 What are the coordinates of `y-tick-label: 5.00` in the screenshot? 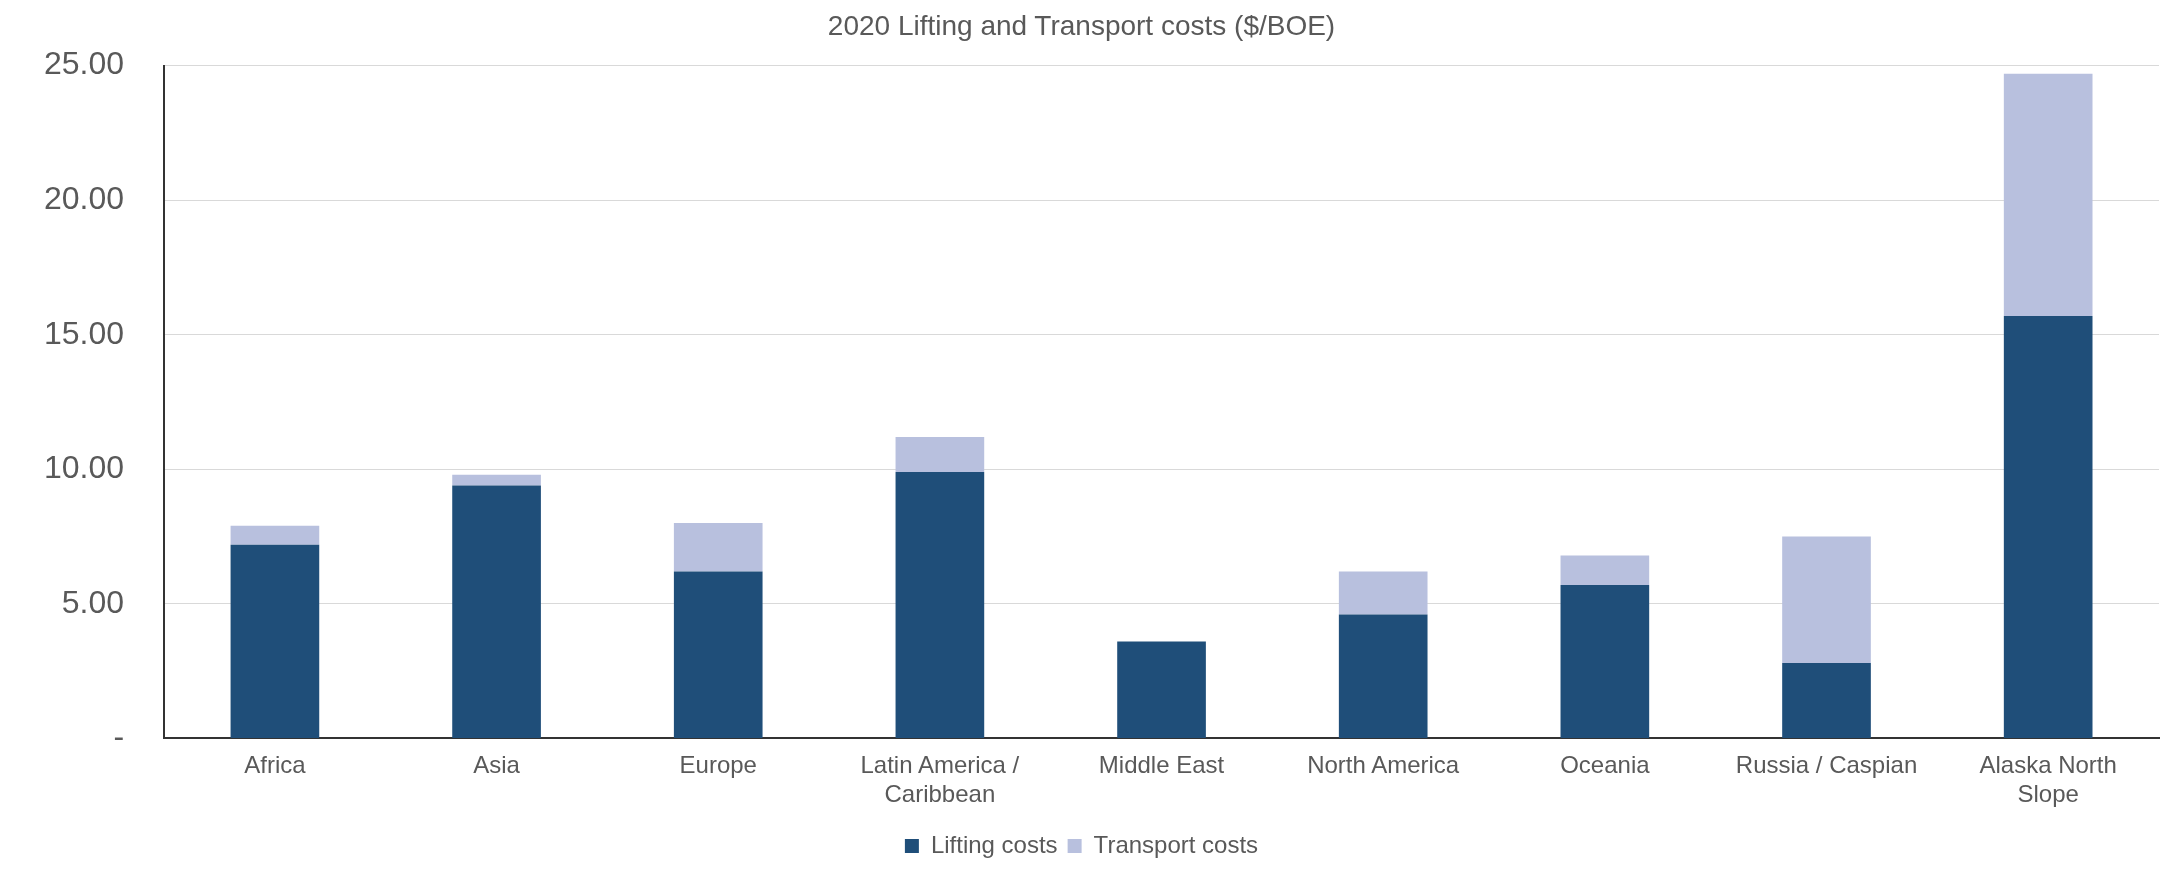 It's located at (93, 601).